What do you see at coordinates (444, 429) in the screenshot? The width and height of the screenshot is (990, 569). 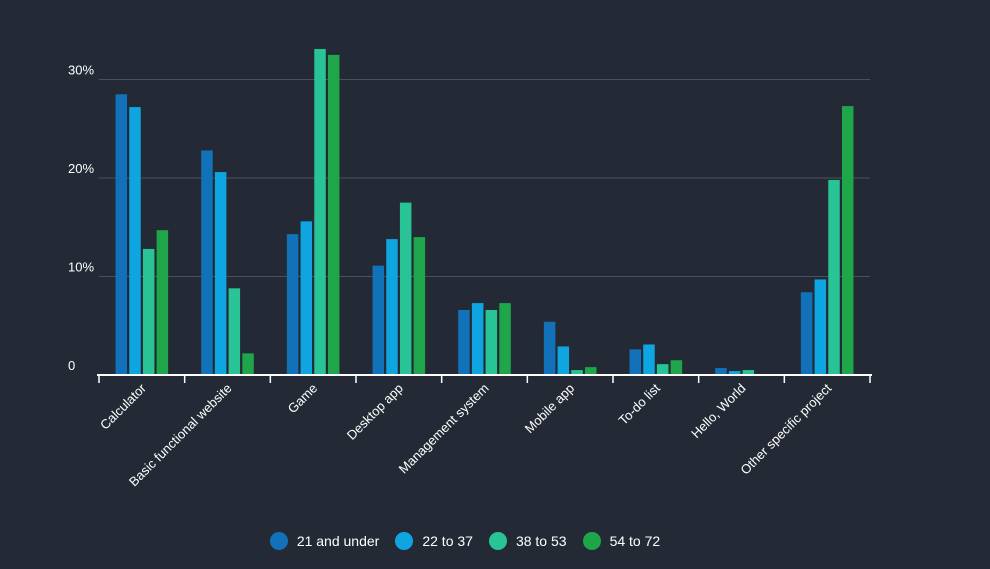 I see `x-tick-label: Management system` at bounding box center [444, 429].